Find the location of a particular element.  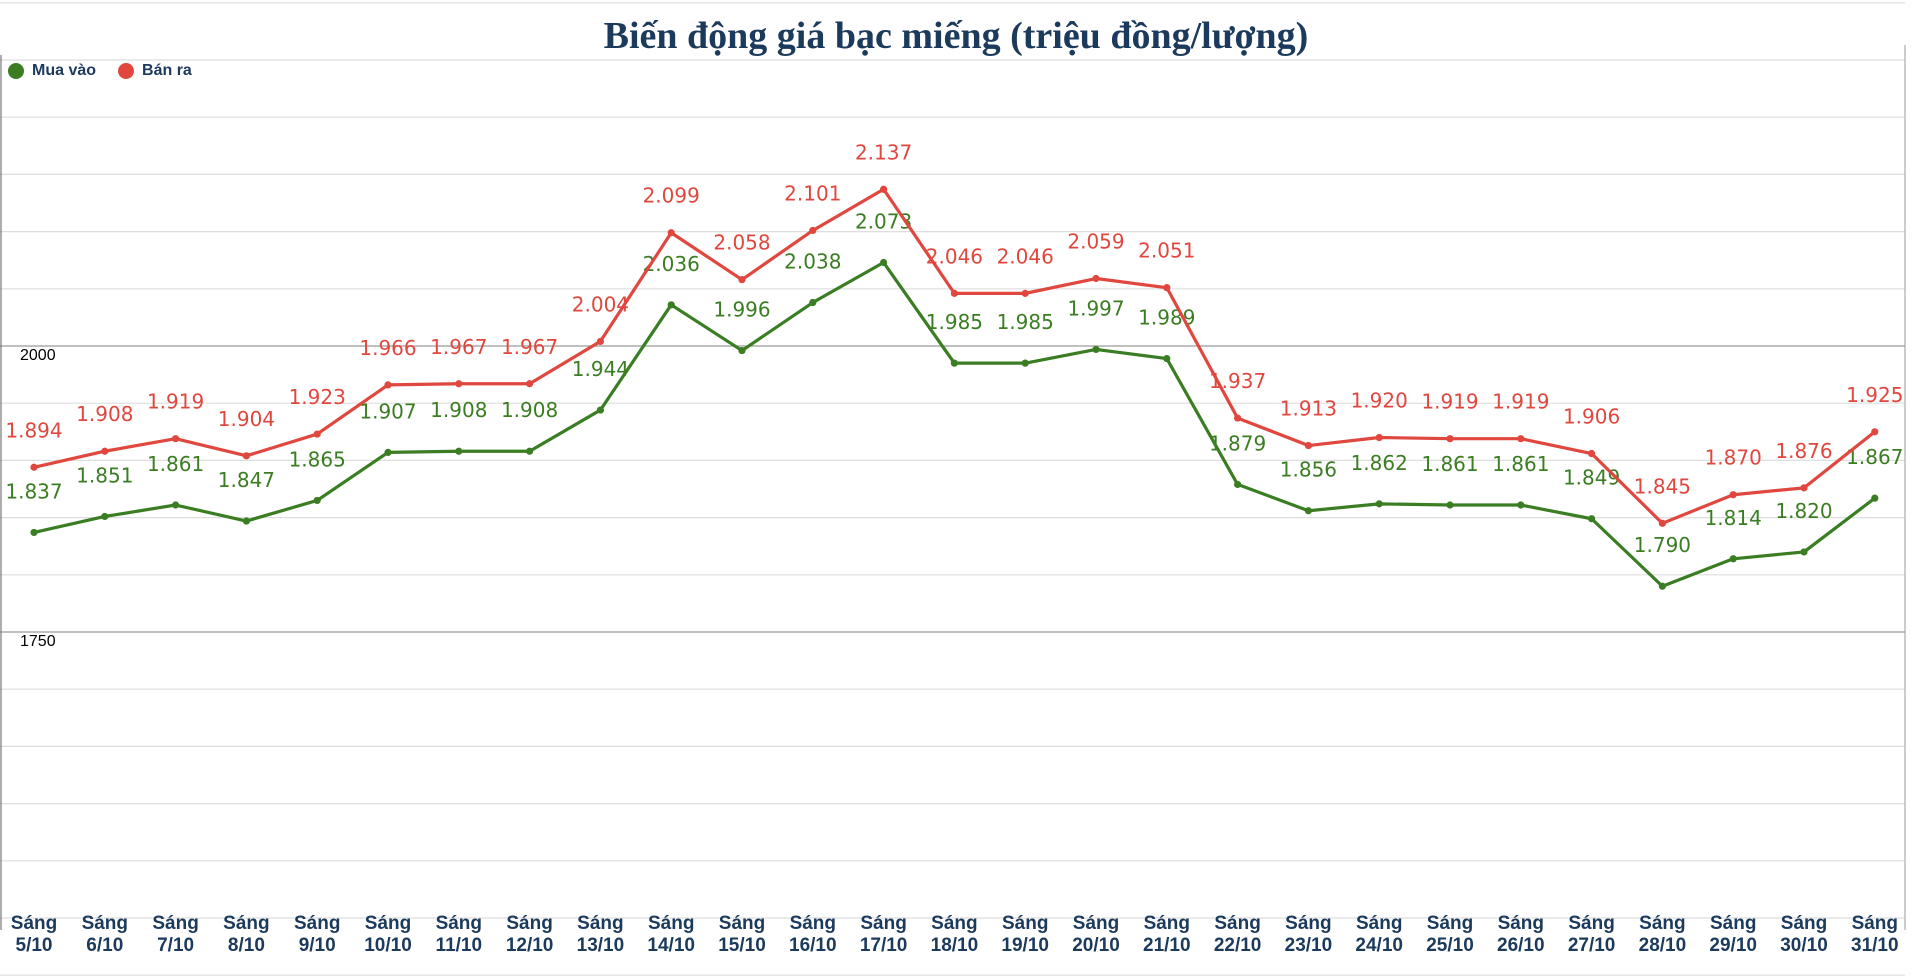

x-tick-label-18: Sáng 23/10 is located at coordinates (1309, 934).